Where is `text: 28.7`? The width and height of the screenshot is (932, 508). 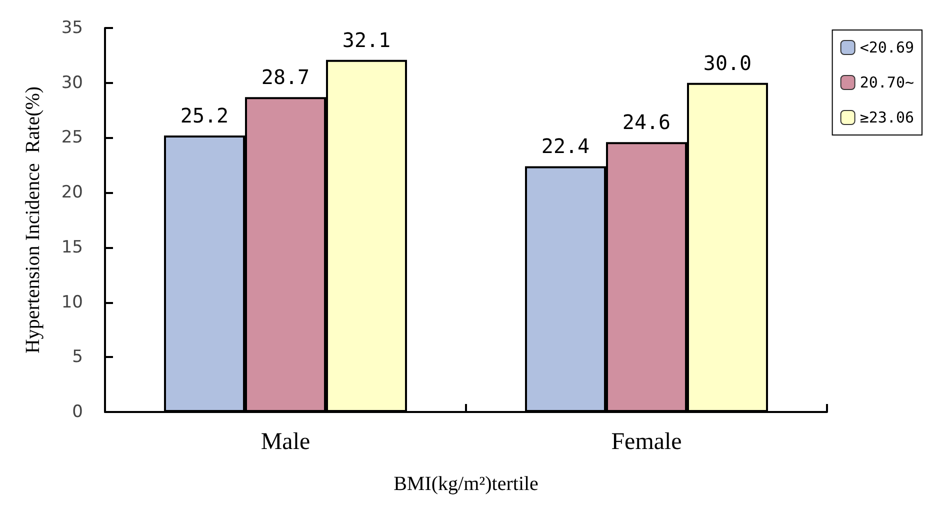 text: 28.7 is located at coordinates (285, 77).